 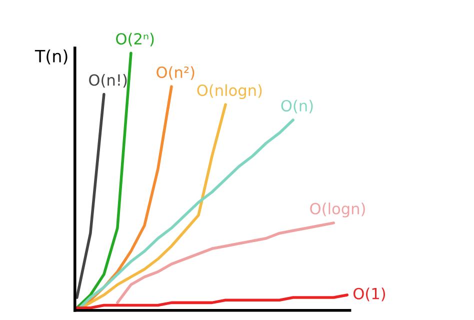 I want to click on series-label: O(n), so click(x=297, y=107).